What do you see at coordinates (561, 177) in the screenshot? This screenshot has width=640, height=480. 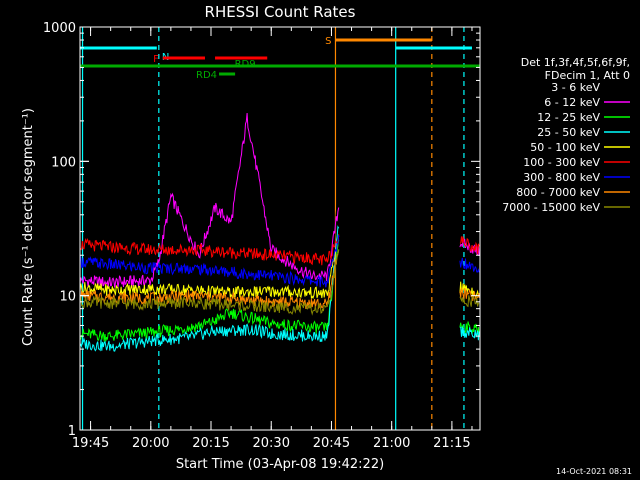 I see `legend-label: 300 - 800 keV` at bounding box center [561, 177].